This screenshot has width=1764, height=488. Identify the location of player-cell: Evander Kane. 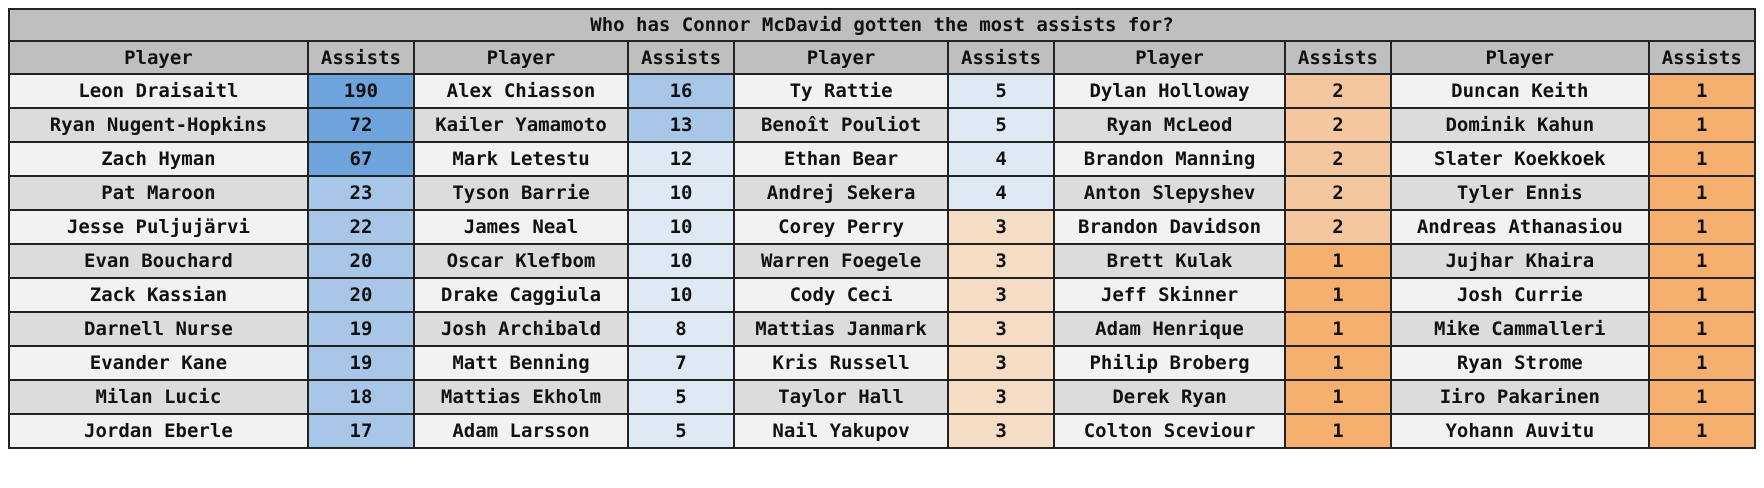
(158, 363).